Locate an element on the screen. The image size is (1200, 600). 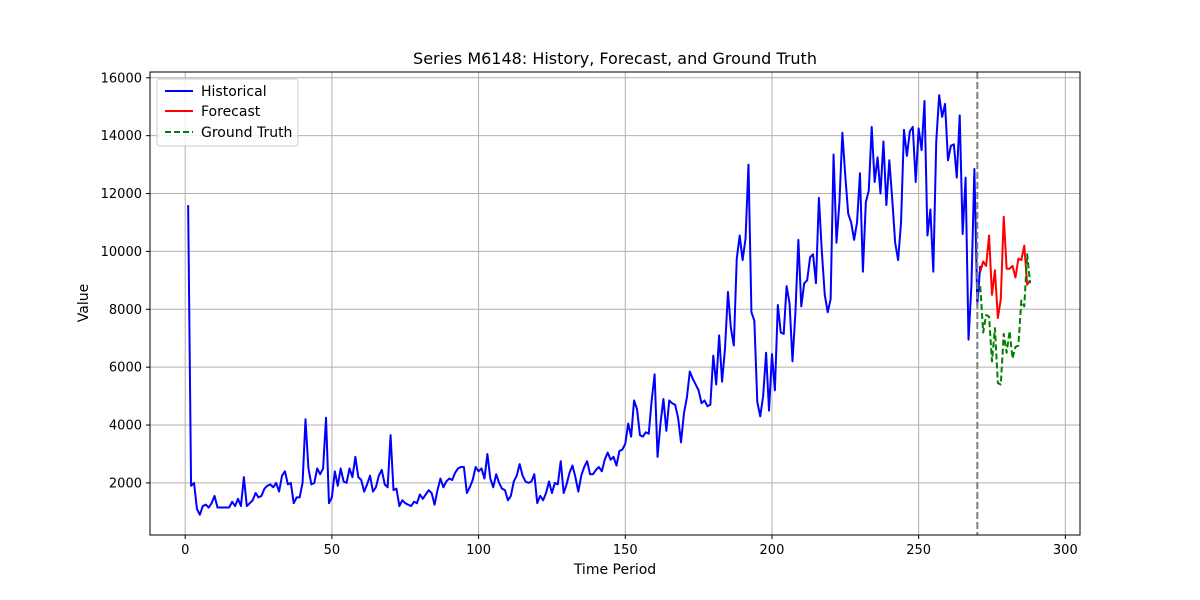
y-tick-label: 16000 is located at coordinates (121, 78).